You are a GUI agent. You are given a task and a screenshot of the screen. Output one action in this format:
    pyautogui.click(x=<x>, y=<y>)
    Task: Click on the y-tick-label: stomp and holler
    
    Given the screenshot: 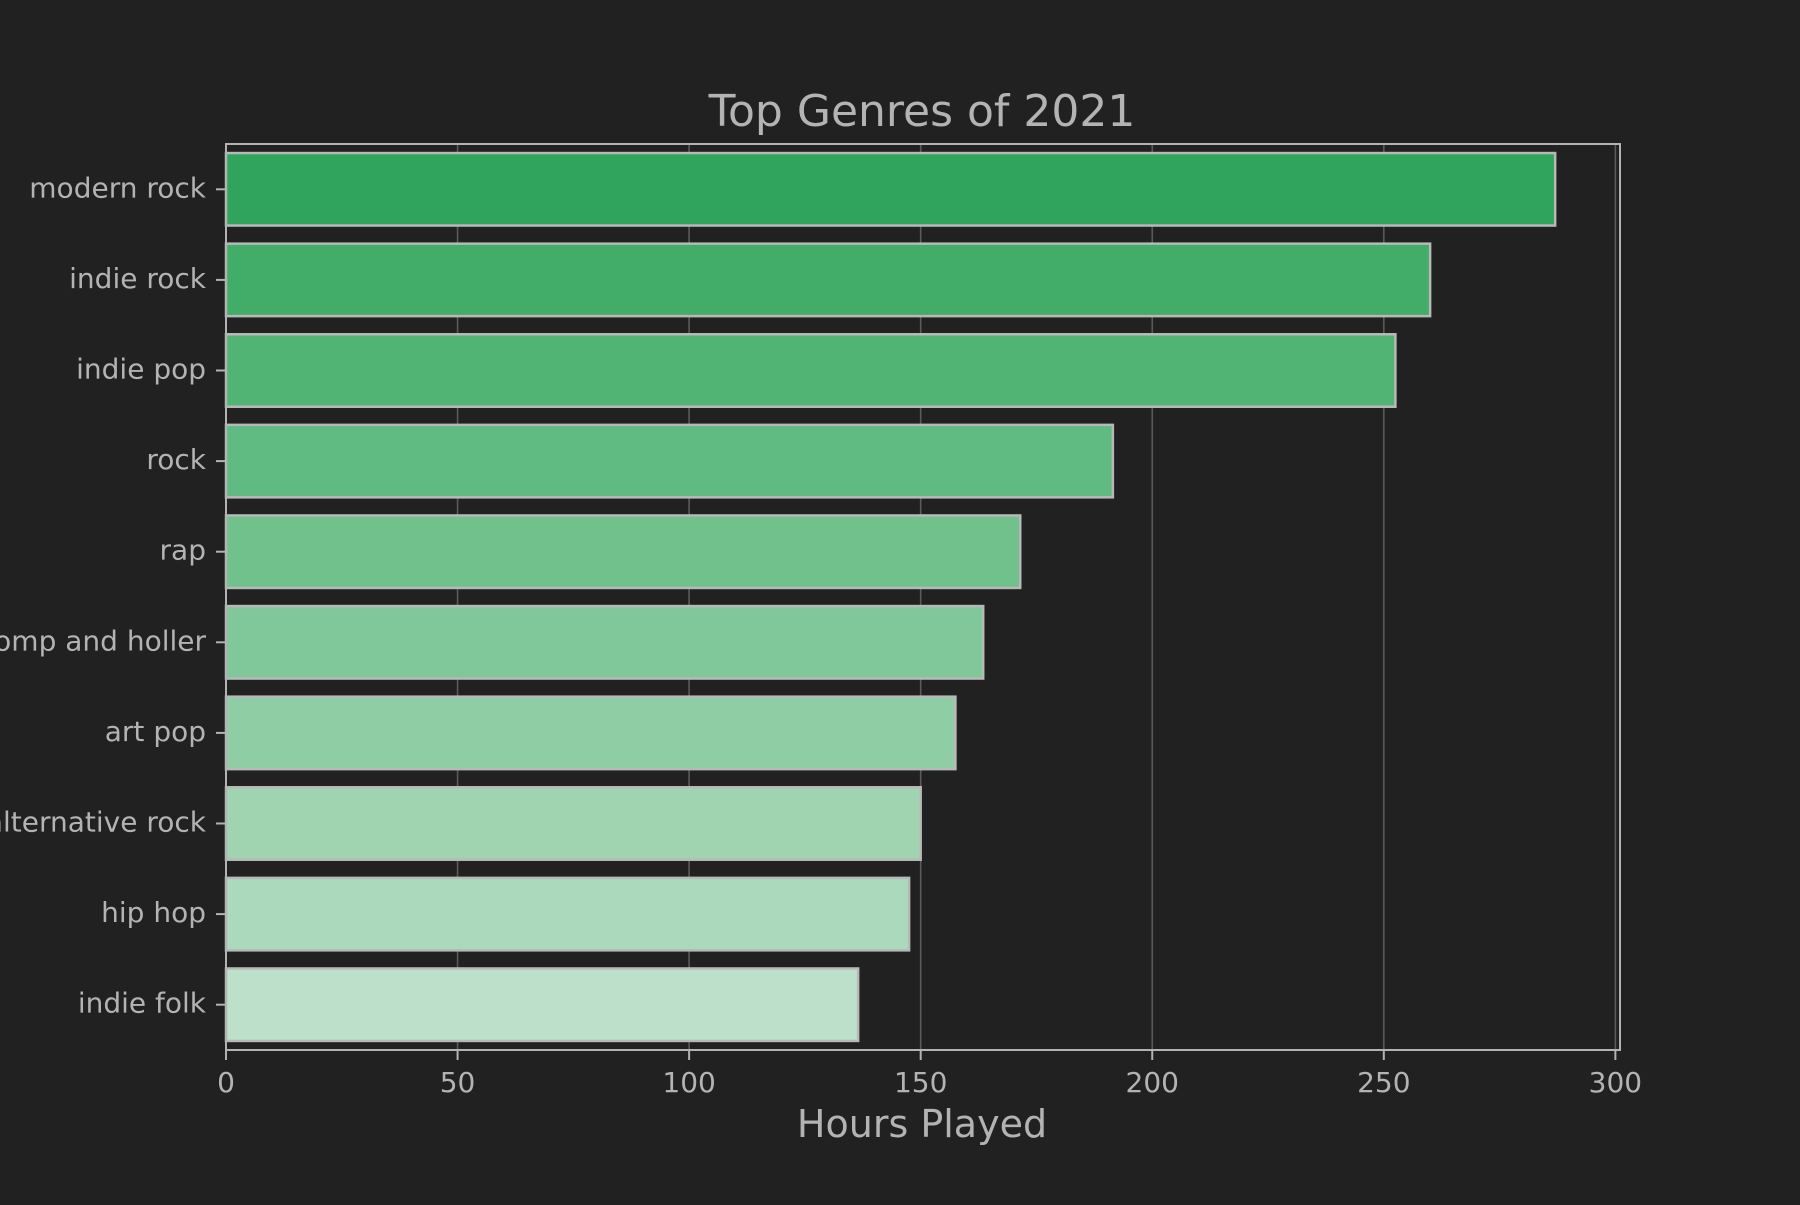 What is the action you would take?
    pyautogui.click(x=103, y=640)
    